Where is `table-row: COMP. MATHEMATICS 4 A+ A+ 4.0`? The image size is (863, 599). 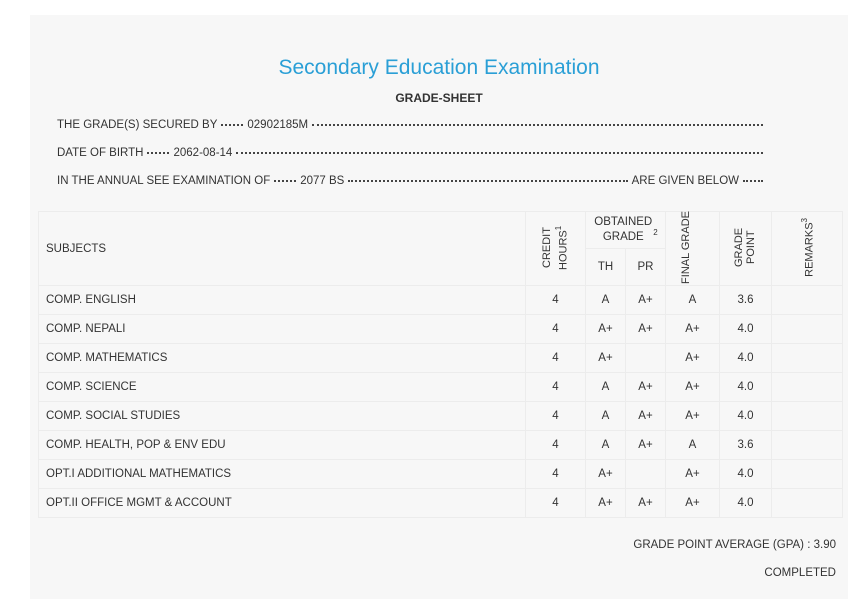 table-row: COMP. MATHEMATICS 4 A+ A+ 4.0 is located at coordinates (440, 358).